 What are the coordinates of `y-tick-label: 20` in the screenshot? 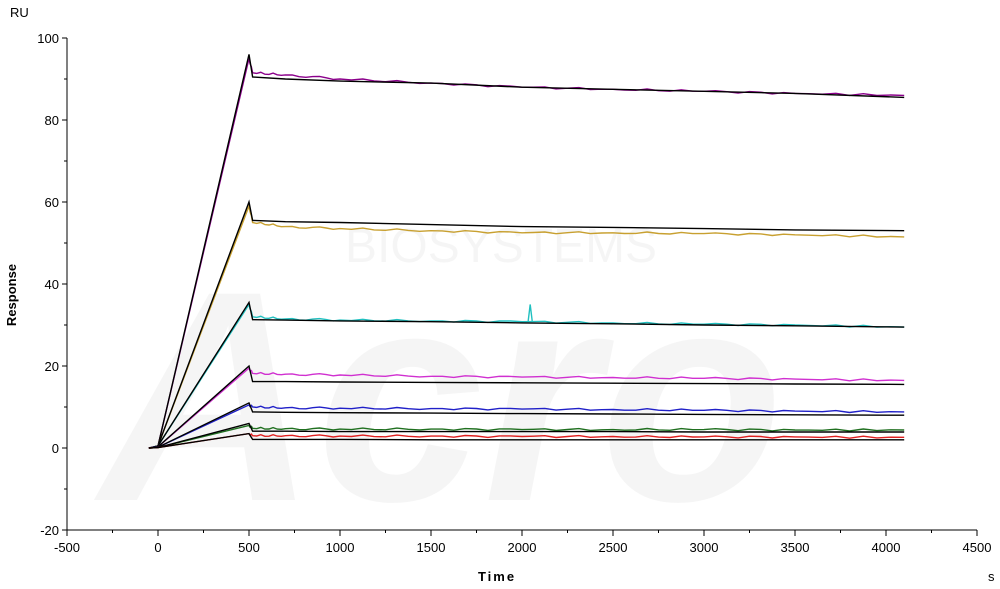 It's located at (52, 366).